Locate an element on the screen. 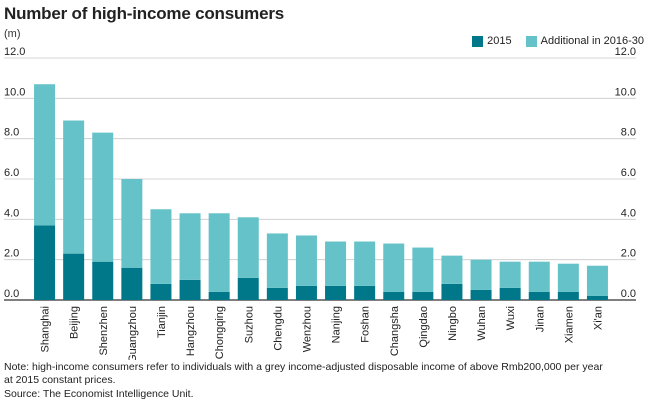 This screenshot has height=405, width=650. x-tick-label: Foshan is located at coordinates (366, 324).